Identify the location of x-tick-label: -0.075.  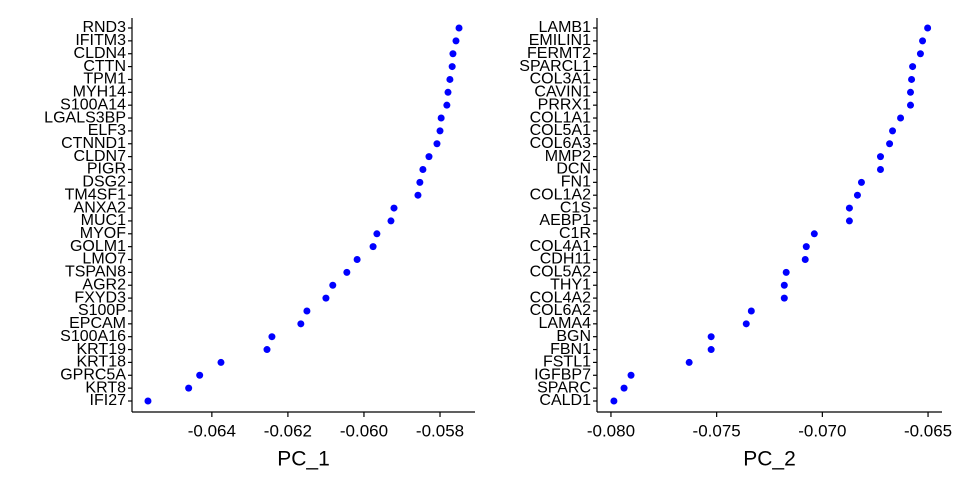
(717, 430).